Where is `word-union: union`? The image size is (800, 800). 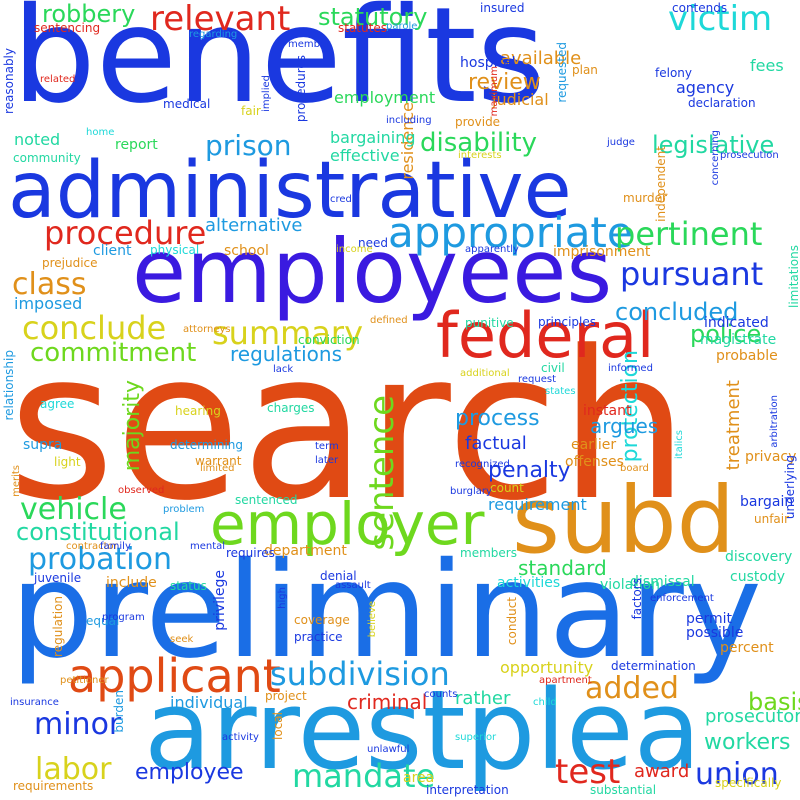
word-union: union is located at coordinates (737, 774).